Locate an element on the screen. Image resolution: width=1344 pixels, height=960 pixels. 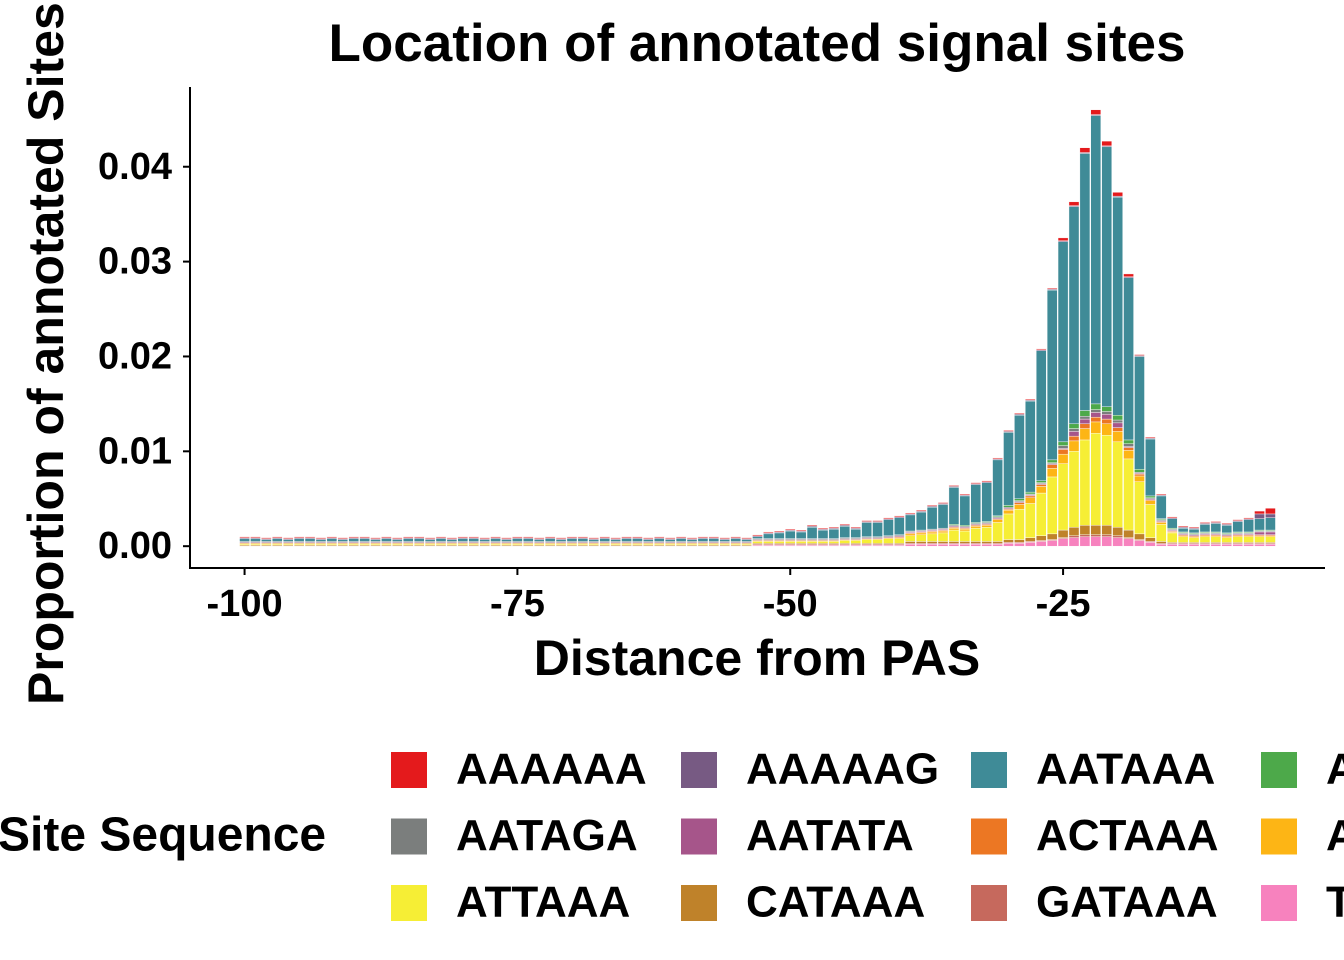
x-tick-label: -25 is located at coordinates (1063, 604).